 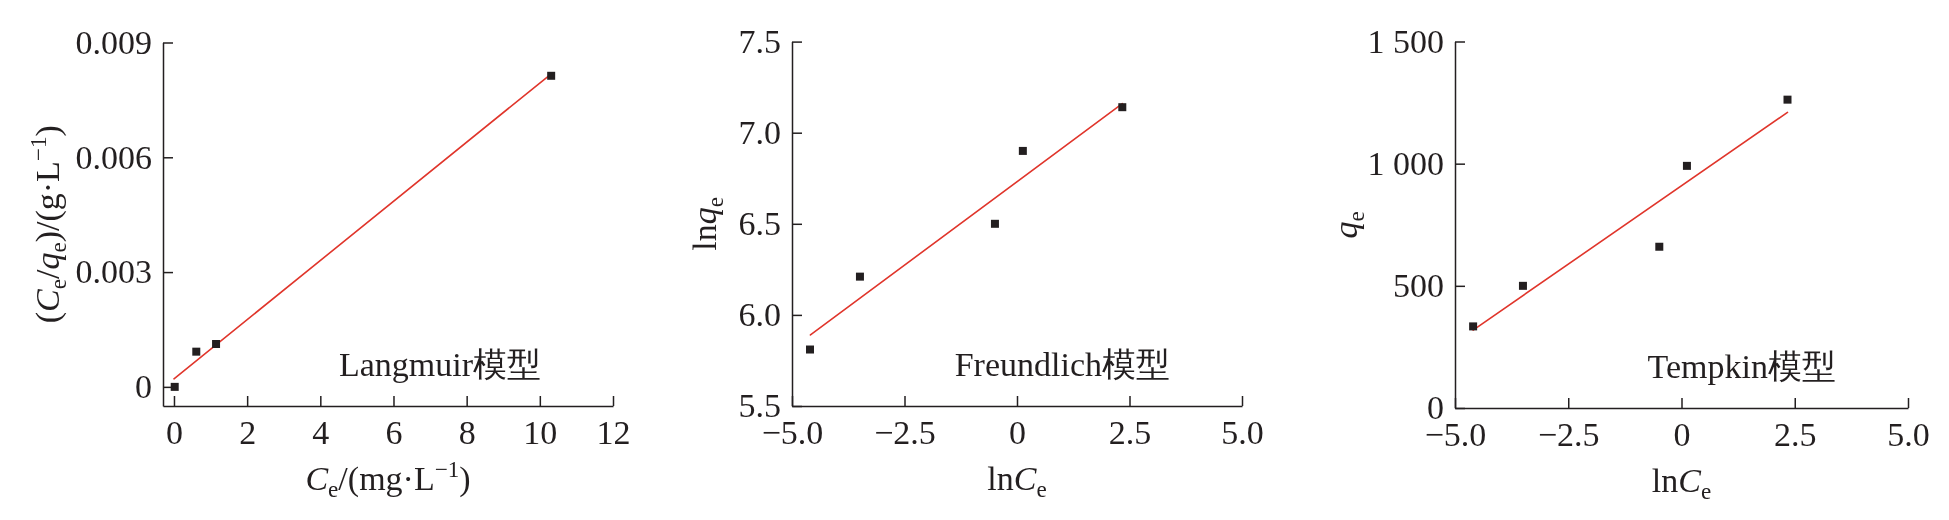 What do you see at coordinates (613, 433) in the screenshot?
I see `x-tick-label: 12` at bounding box center [613, 433].